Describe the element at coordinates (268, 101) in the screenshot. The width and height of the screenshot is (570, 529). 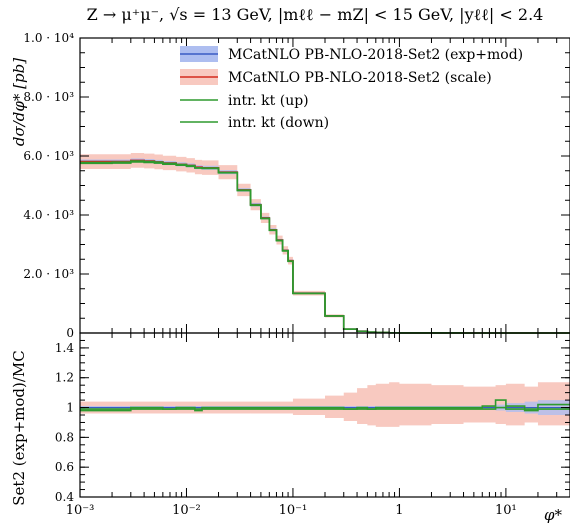
I see `legend-entry-label: intr. kt (up)` at that location.